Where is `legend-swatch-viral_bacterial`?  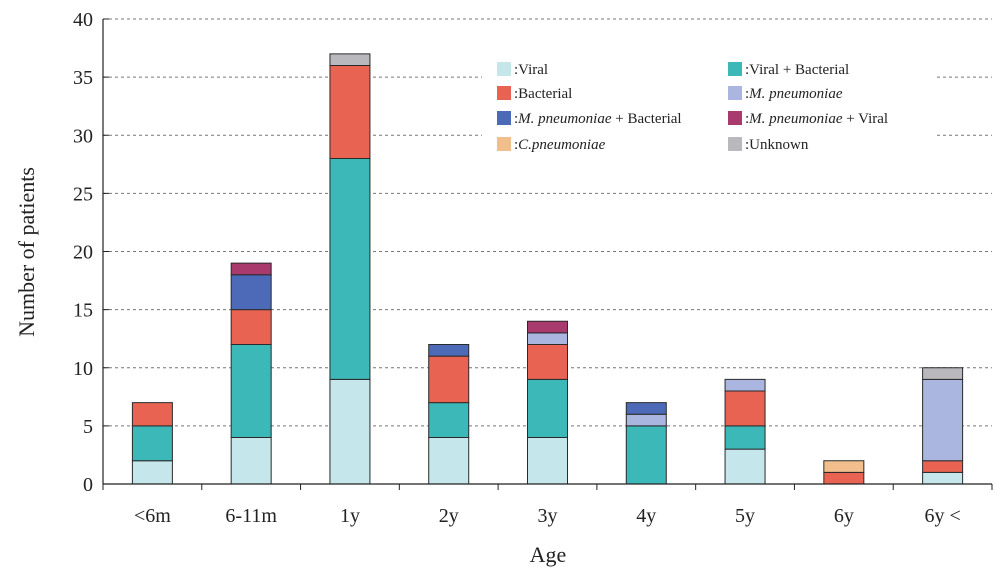 legend-swatch-viral_bacterial is located at coordinates (735, 69).